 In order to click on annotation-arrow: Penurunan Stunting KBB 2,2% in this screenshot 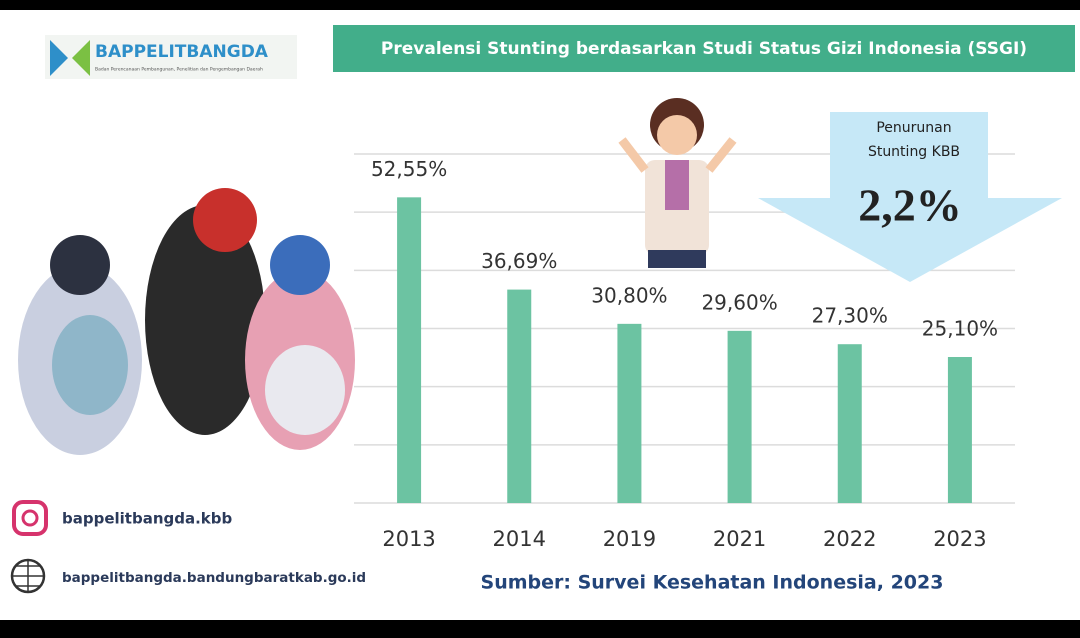, I will do `click(910, 197)`.